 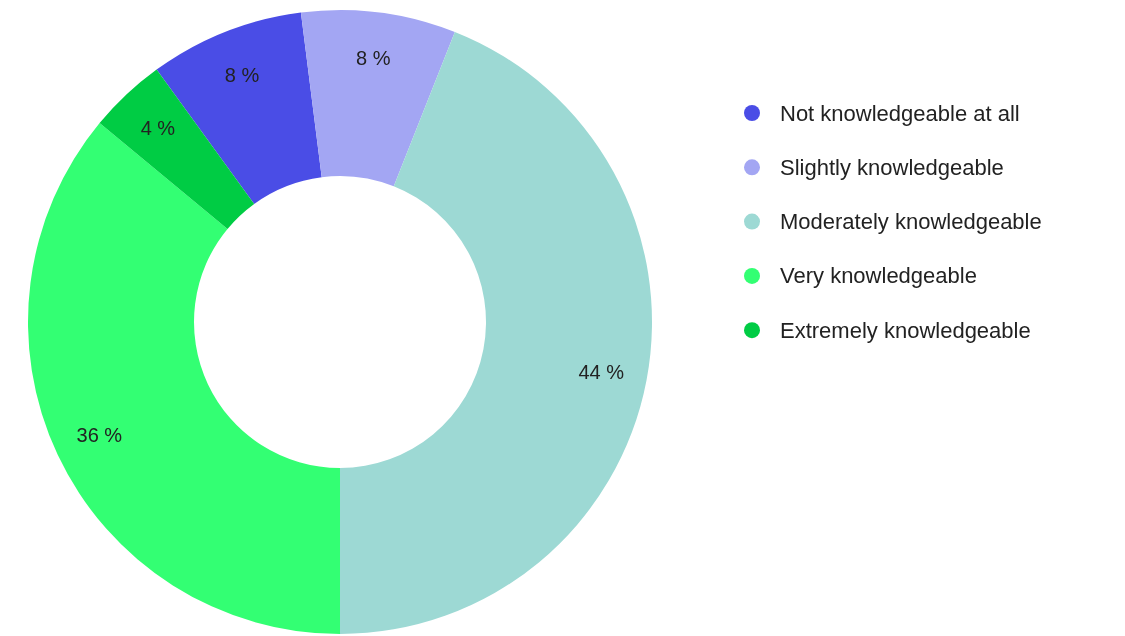 What do you see at coordinates (99, 435) in the screenshot?
I see `data-label: 36 %` at bounding box center [99, 435].